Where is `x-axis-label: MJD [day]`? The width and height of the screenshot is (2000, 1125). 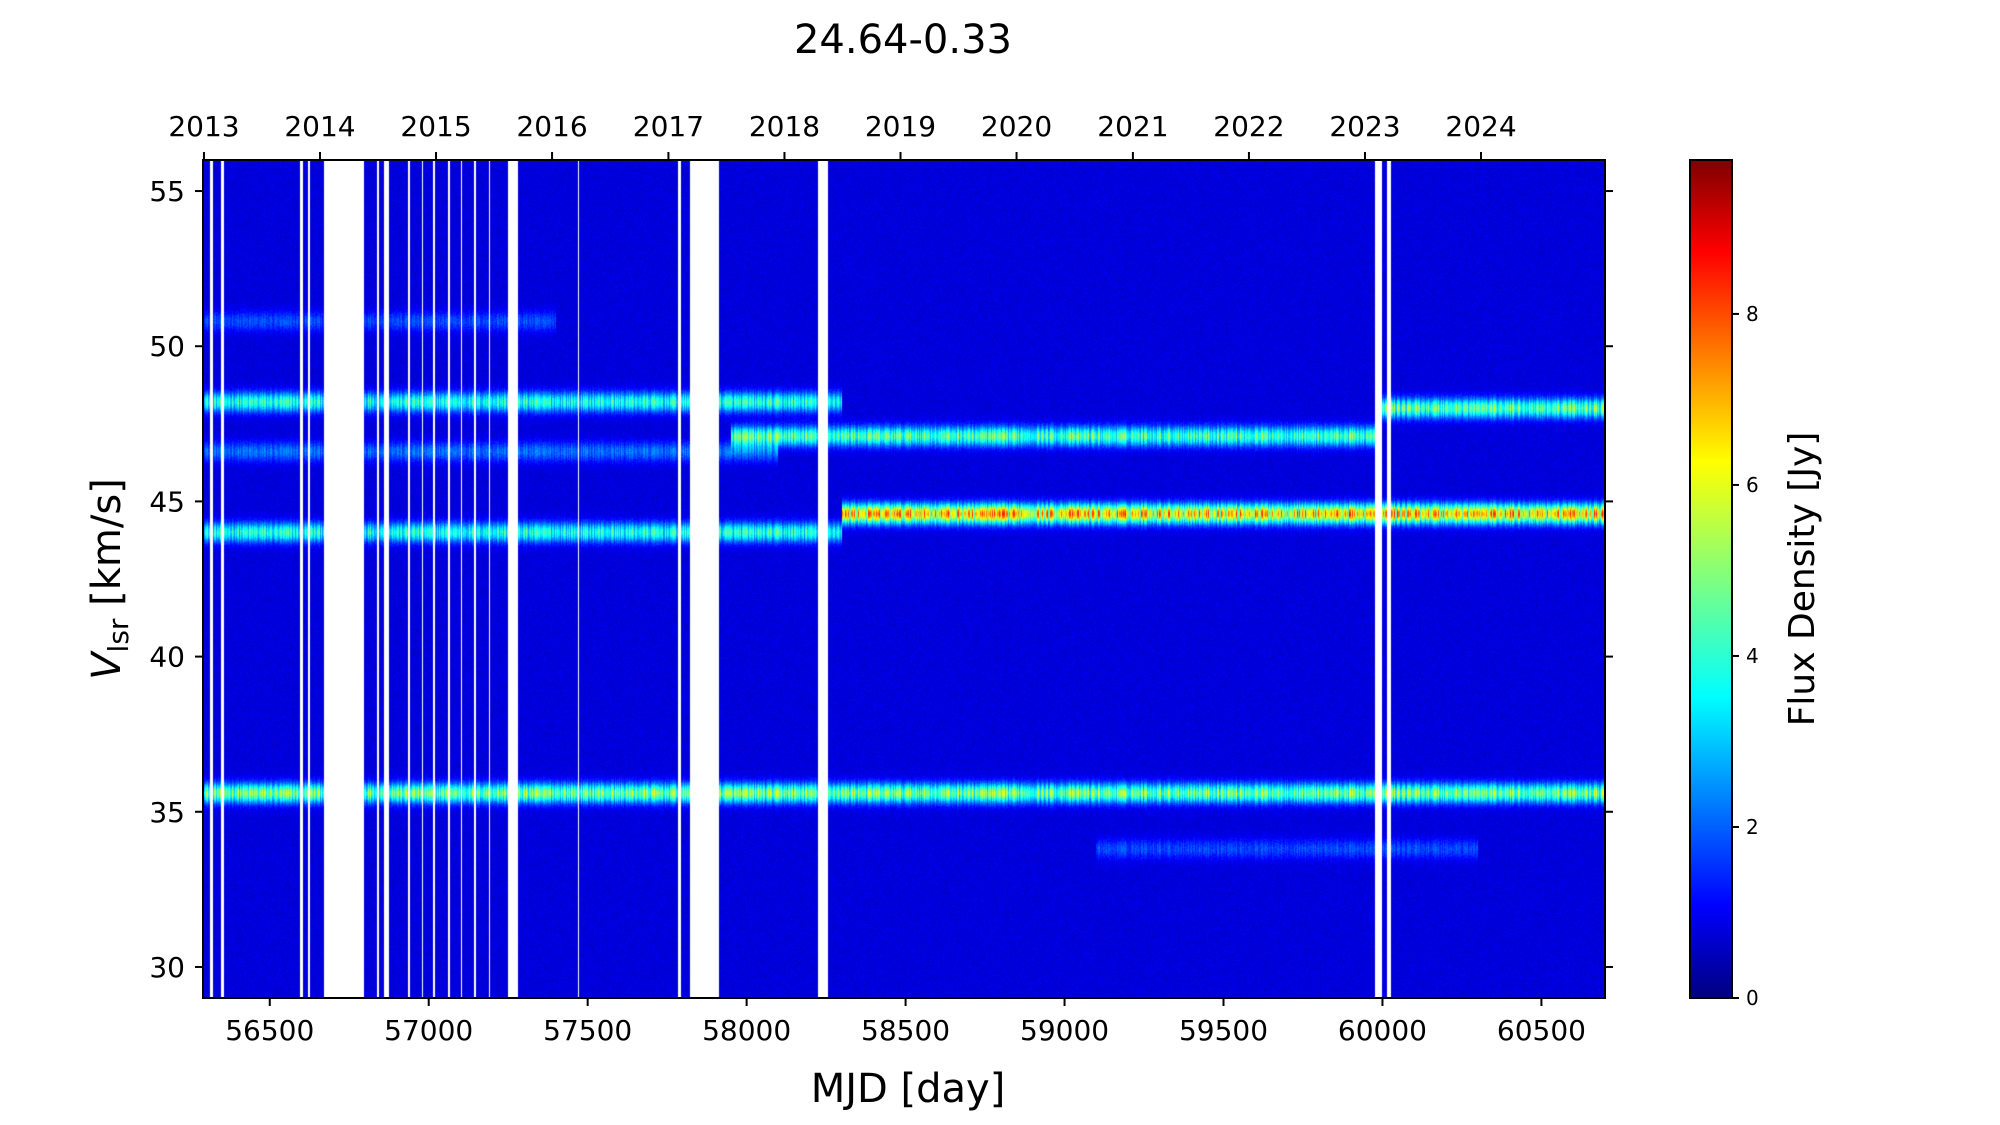
x-axis-label: MJD [day] is located at coordinates (908, 1089).